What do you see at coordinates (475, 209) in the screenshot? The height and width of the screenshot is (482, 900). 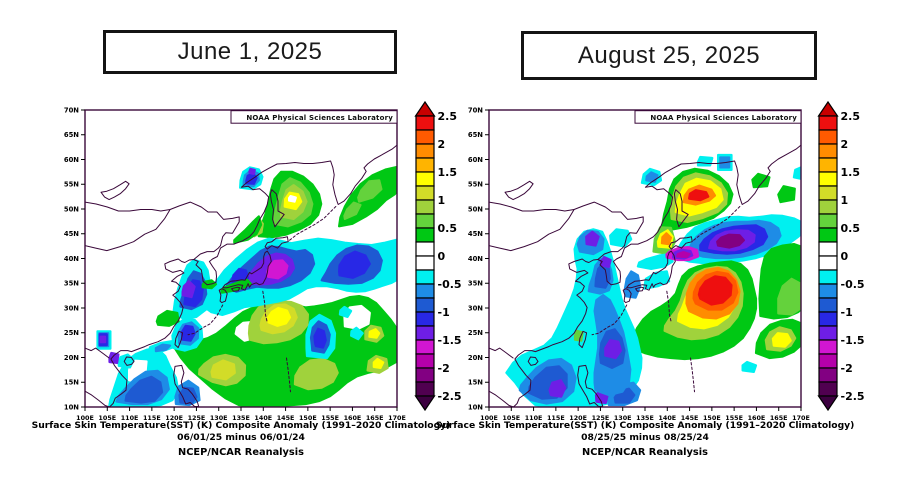 I see `svg-text: 50N` at bounding box center [475, 209].